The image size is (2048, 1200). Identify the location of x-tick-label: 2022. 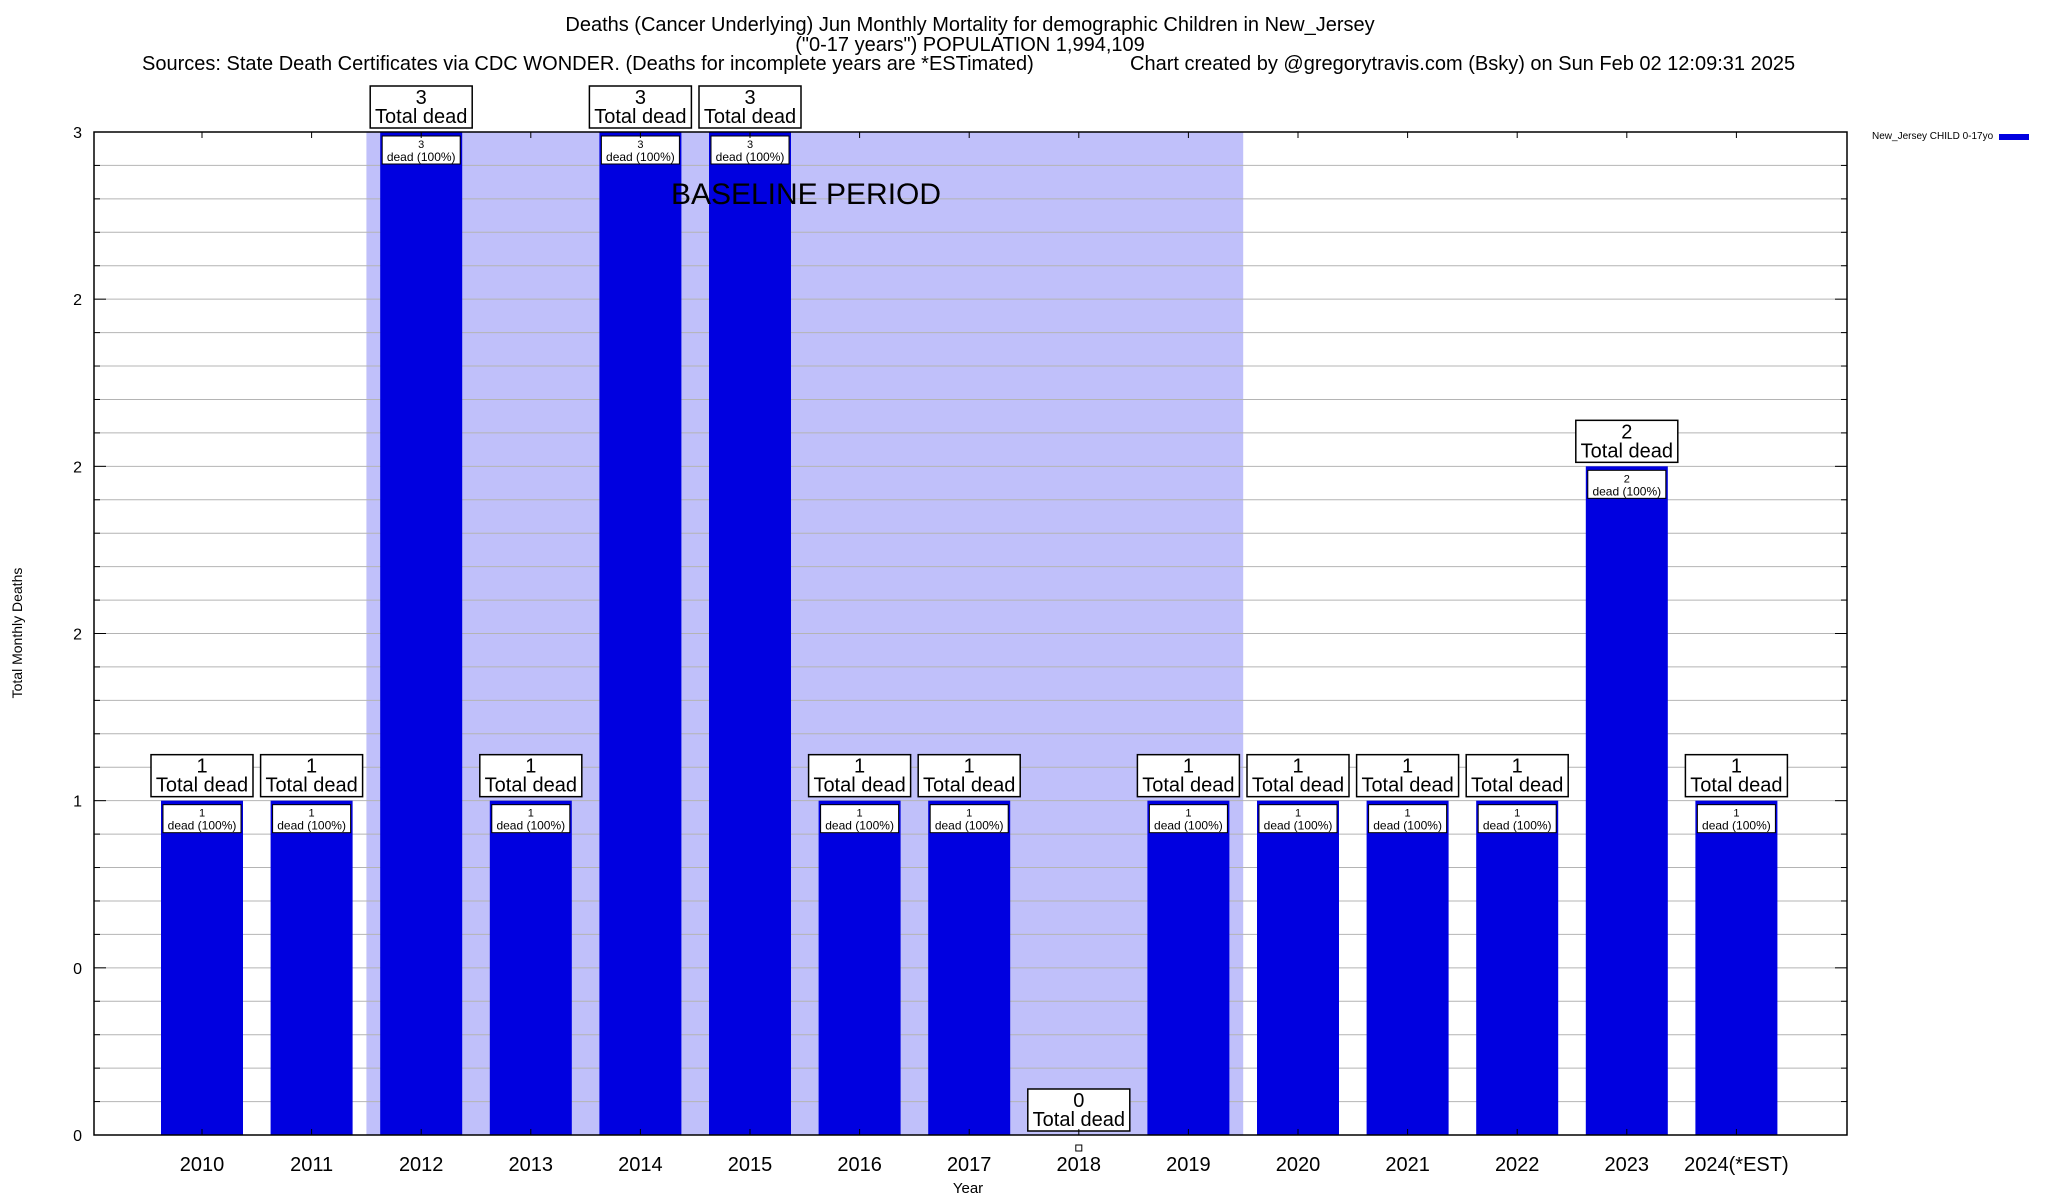
(1517, 1165).